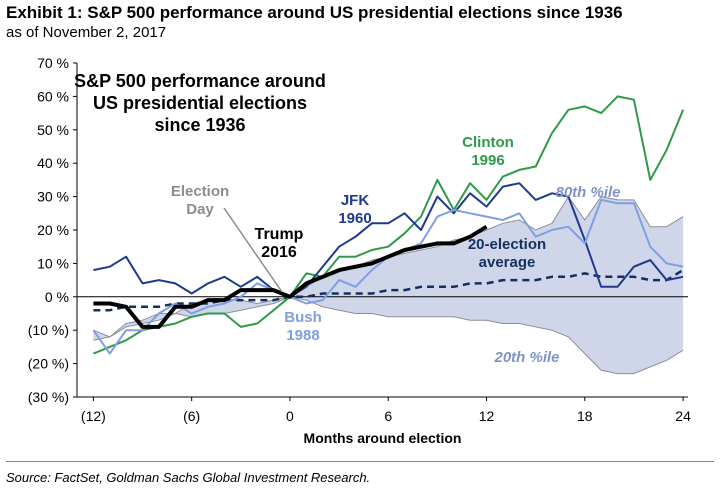  What do you see at coordinates (48, 330) in the screenshot?
I see `y-tick-label: (10 %)` at bounding box center [48, 330].